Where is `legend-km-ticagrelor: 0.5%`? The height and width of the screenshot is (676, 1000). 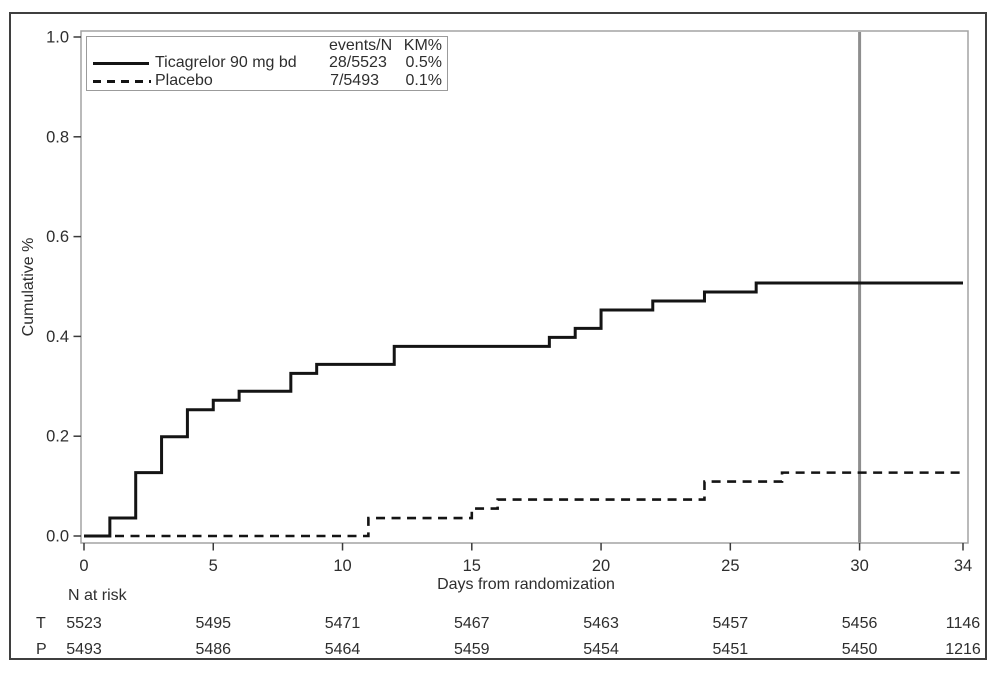 legend-km-ticagrelor: 0.5% is located at coordinates (423, 63).